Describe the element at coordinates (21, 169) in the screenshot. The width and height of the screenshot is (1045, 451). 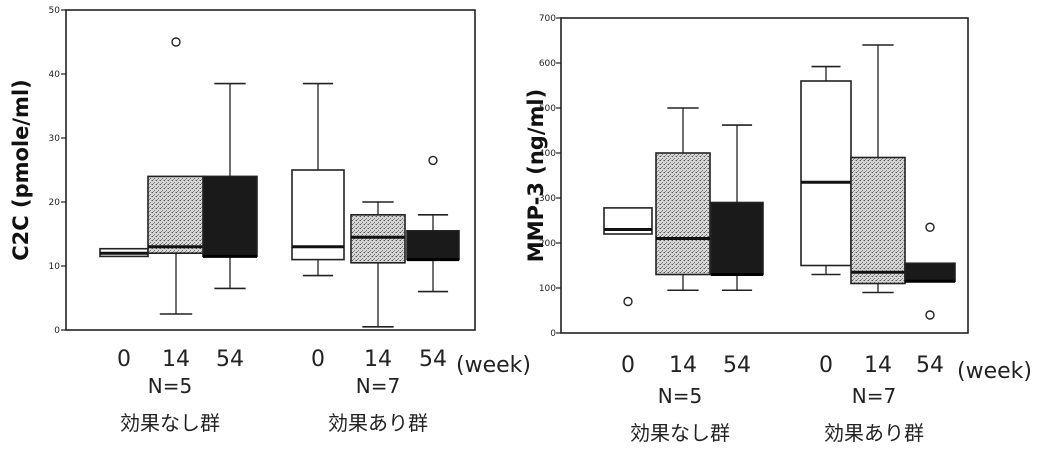
I see `y-axis-label: C2C (pmole/ml)` at that location.